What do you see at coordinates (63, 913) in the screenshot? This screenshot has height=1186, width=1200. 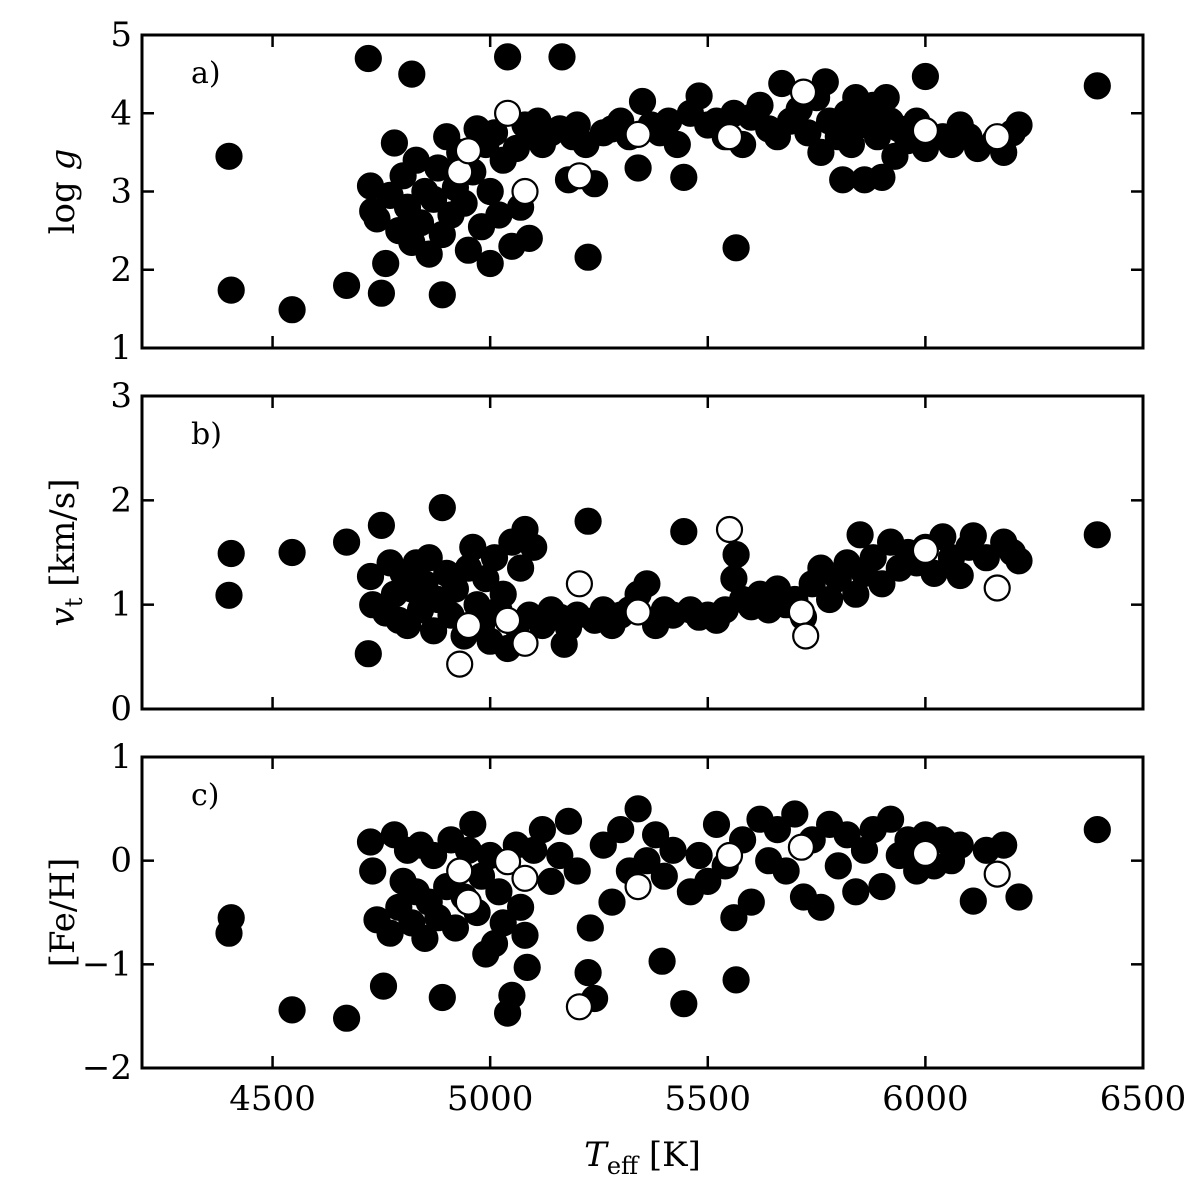 I see `y-axis-title: [Fe/H]` at bounding box center [63, 913].